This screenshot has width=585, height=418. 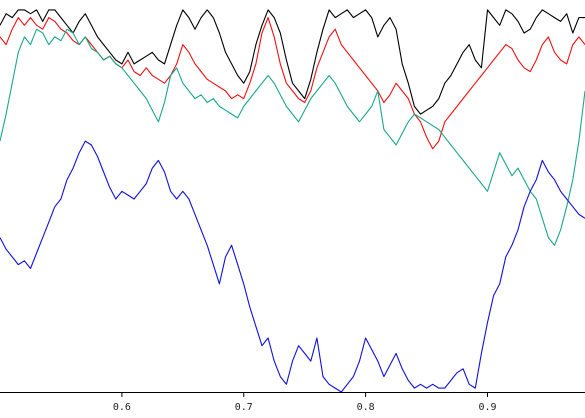 I want to click on x-tick-label: 0.6, so click(x=122, y=407).